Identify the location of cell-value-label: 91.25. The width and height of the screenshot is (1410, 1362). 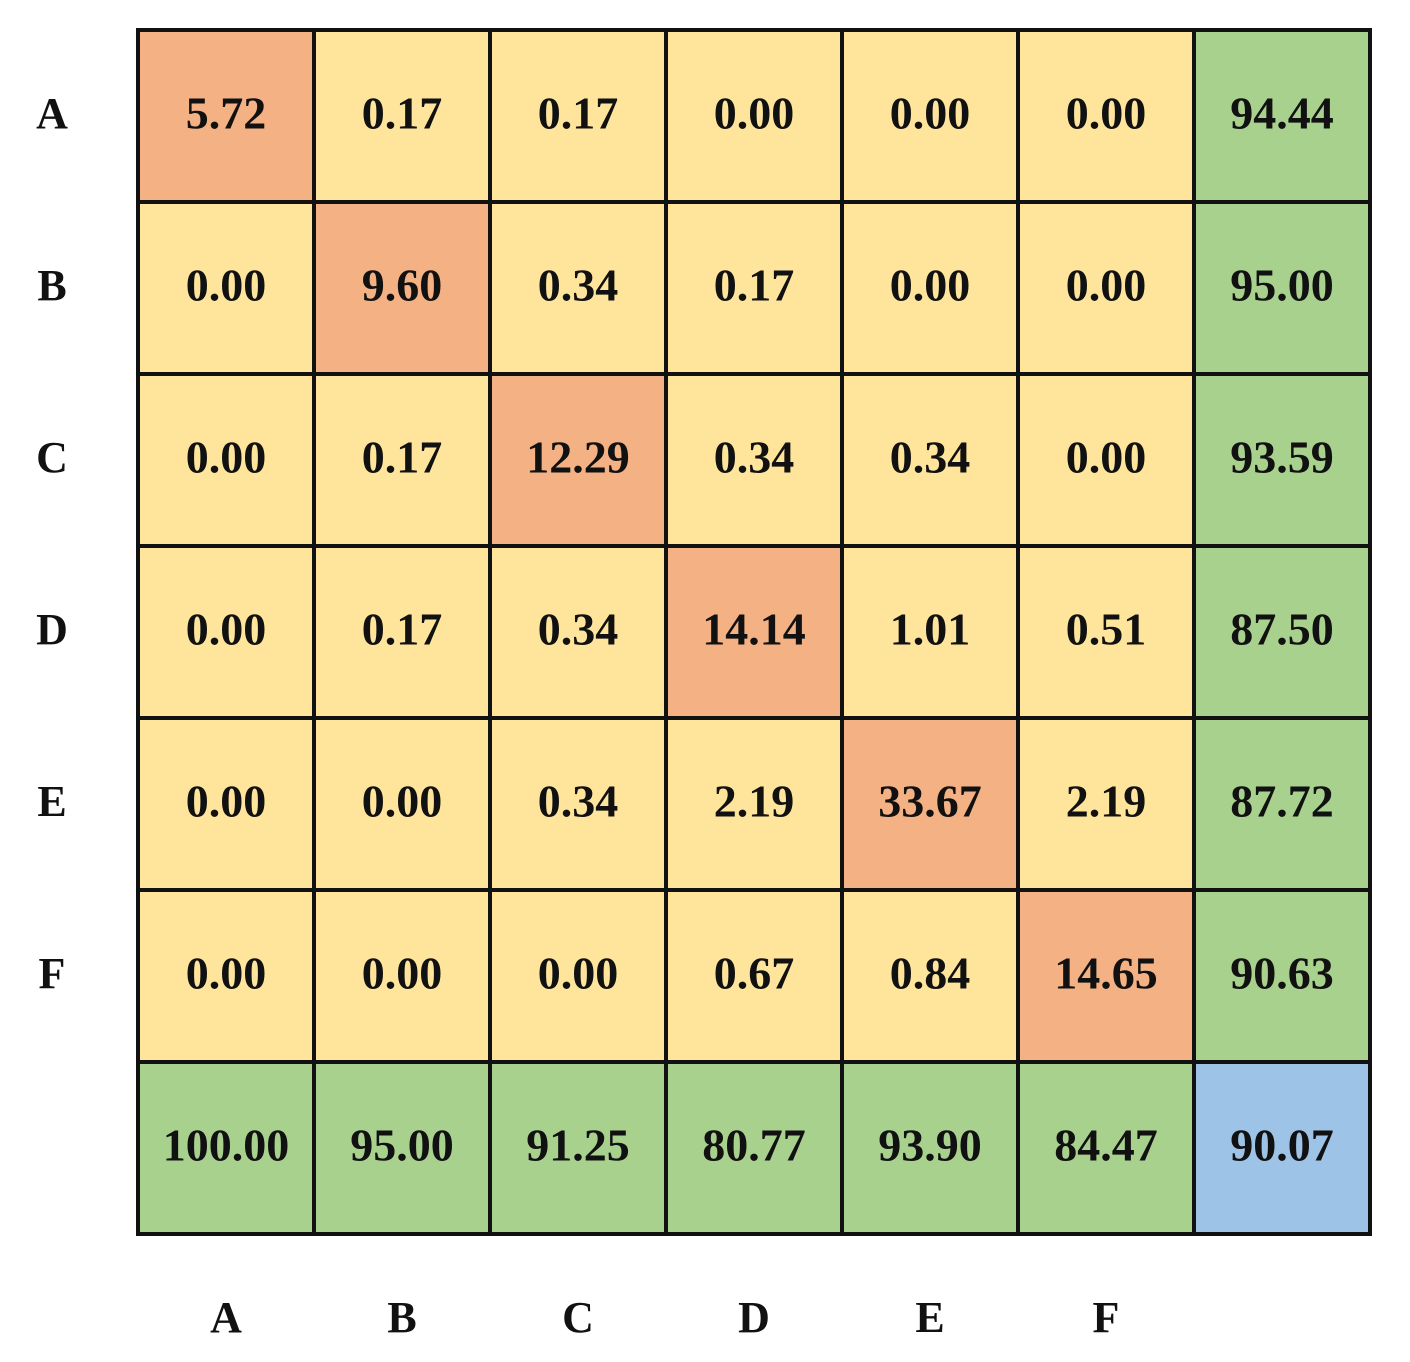
(578, 1145).